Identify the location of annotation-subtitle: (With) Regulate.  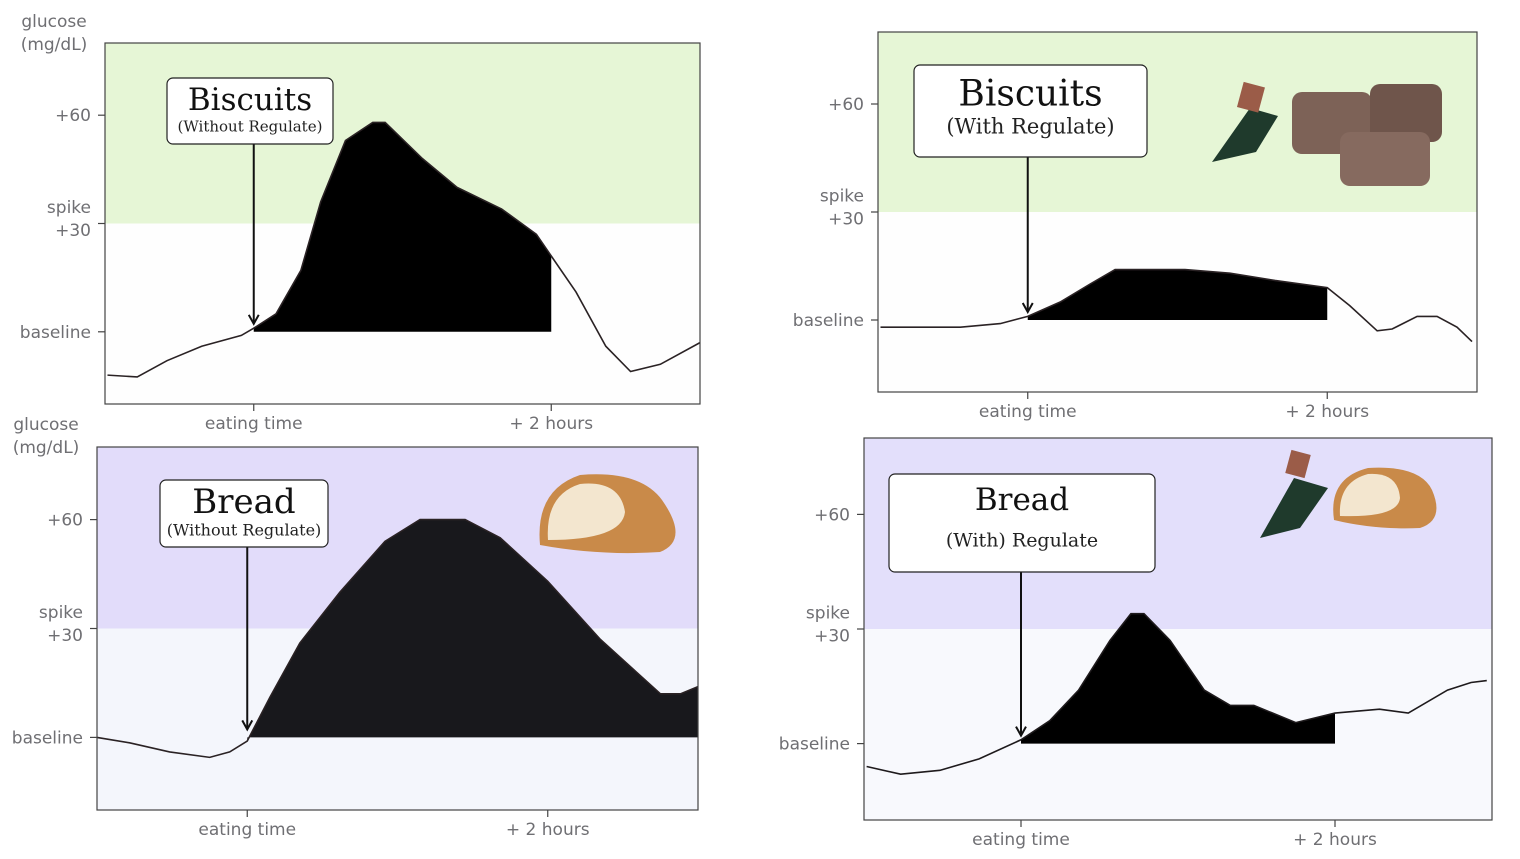
(1022, 541).